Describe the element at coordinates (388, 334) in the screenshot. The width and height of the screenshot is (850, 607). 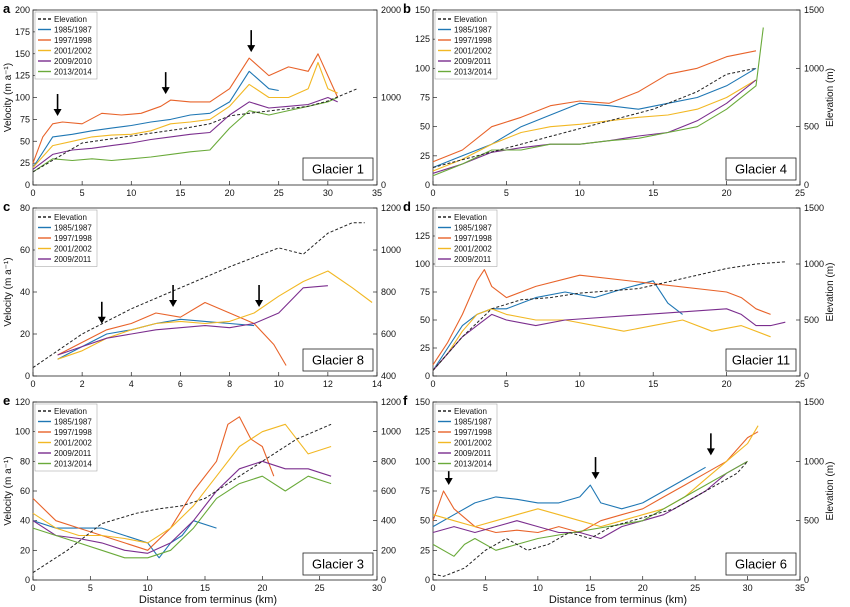
I see `y2-tick-label: 600` at that location.